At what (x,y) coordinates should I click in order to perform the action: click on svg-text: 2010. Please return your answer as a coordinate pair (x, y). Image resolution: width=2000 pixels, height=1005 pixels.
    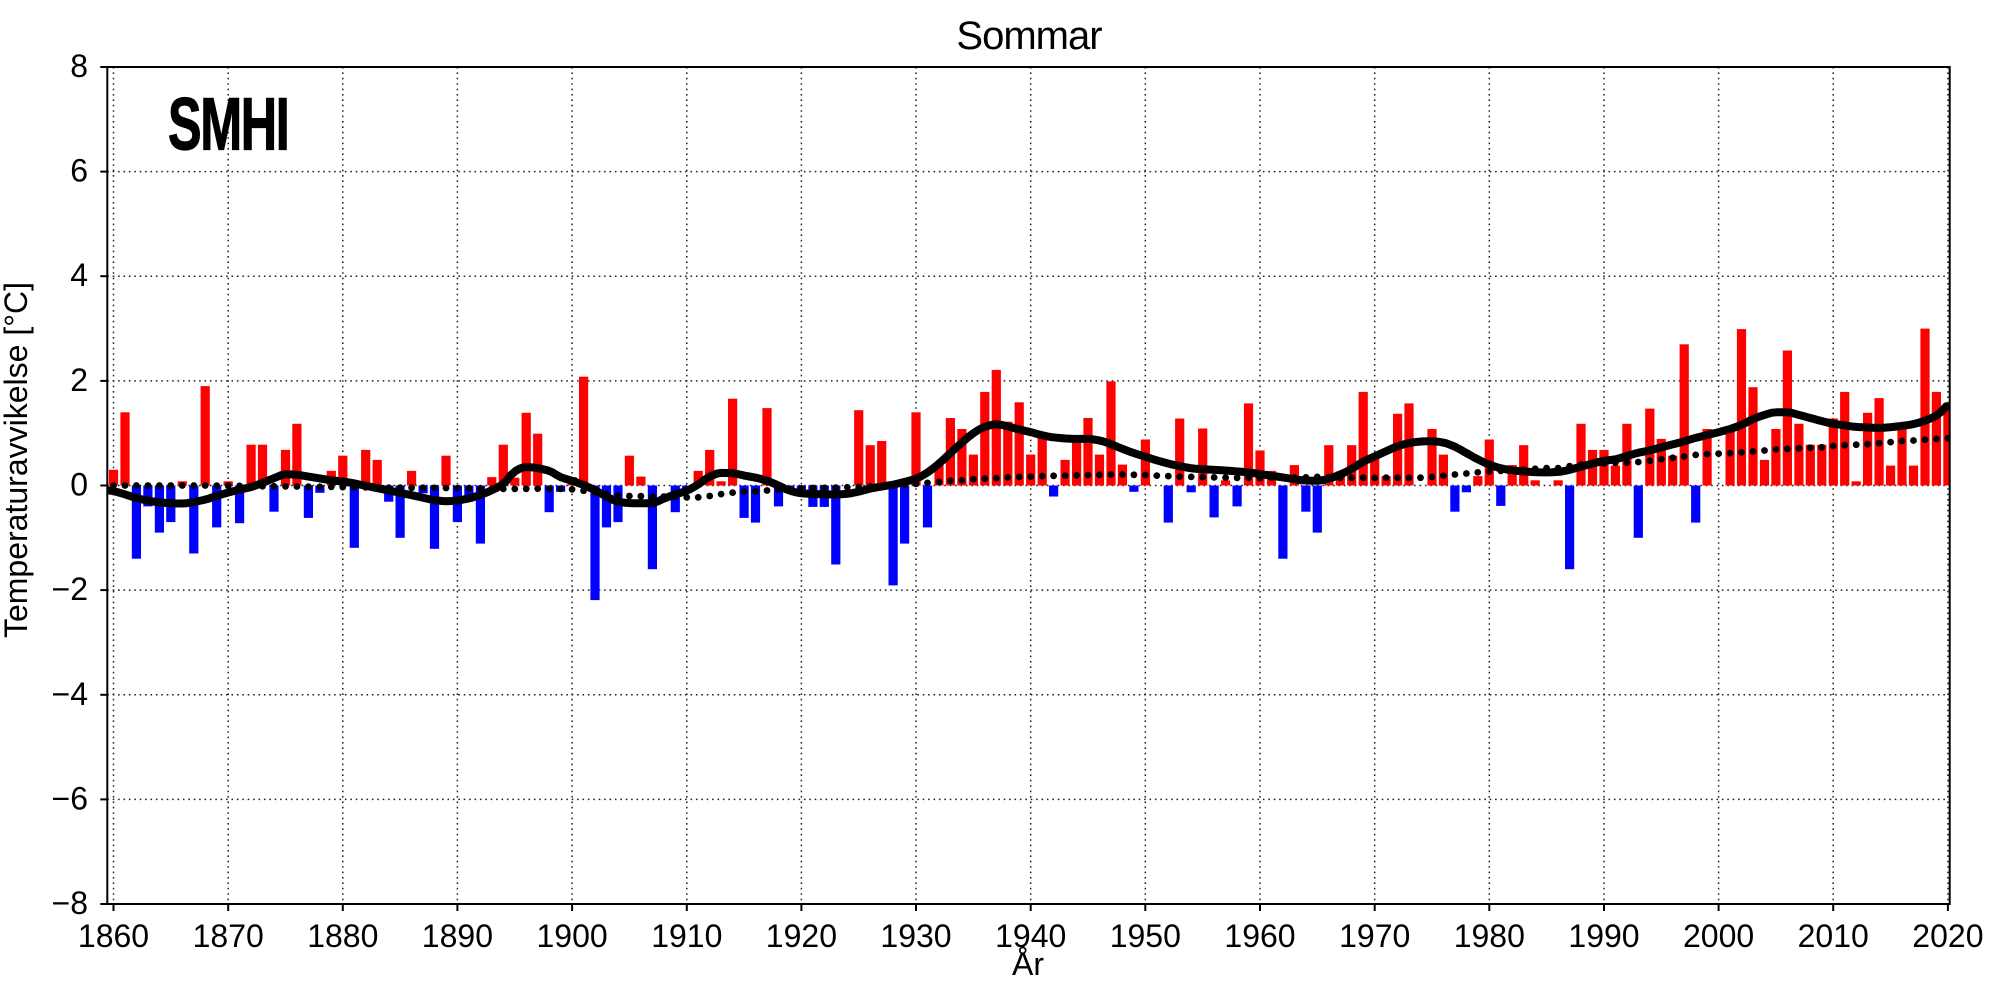
    Looking at the image, I should click on (1833, 936).